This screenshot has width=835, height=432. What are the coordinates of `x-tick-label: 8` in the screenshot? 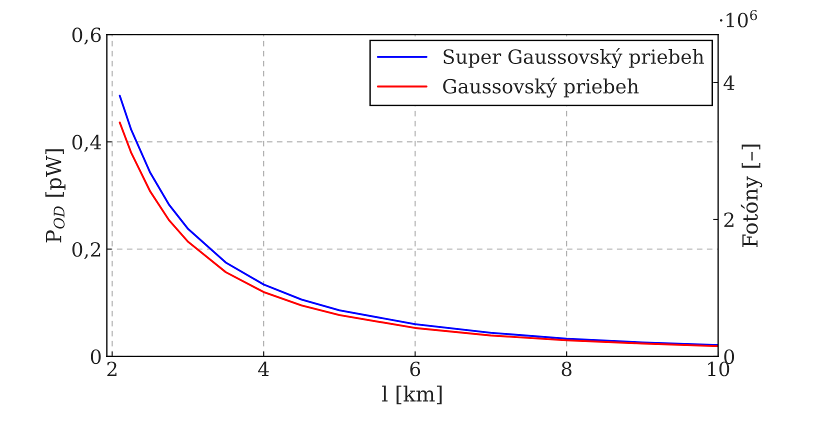 It's located at (567, 369).